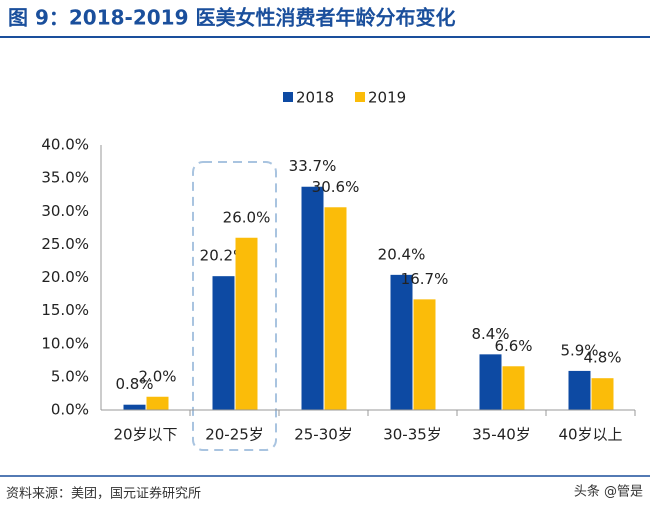 The height and width of the screenshot is (511, 650). What do you see at coordinates (231, 18) in the screenshot?
I see `chart-title: 图 9：2018-2019 医美女性消费者年龄分布变化` at bounding box center [231, 18].